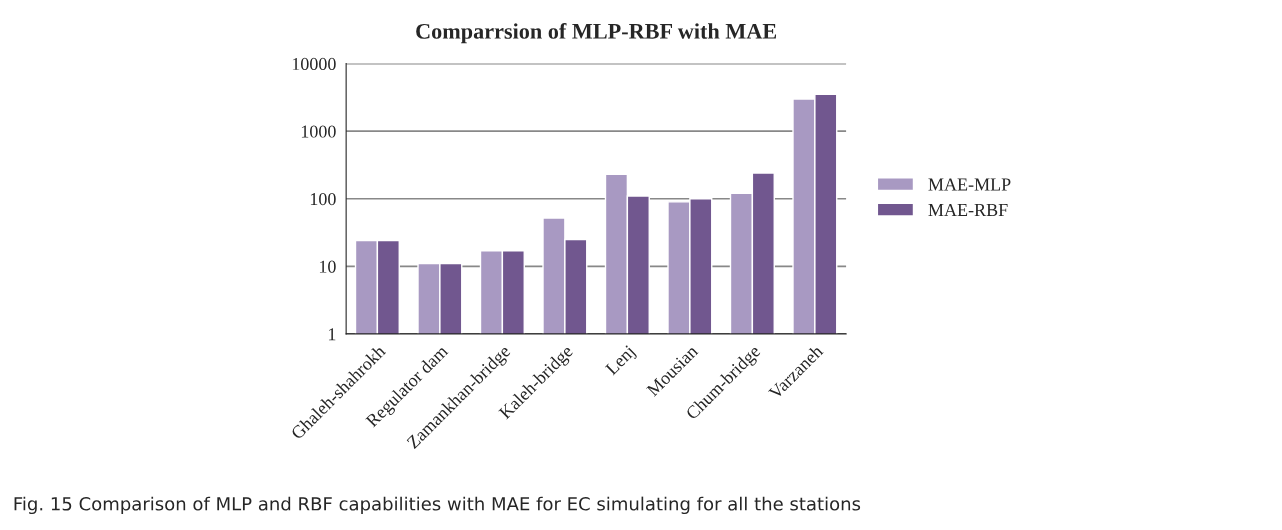 Image resolution: width=1282 pixels, height=530 pixels. Describe the element at coordinates (327, 266) in the screenshot. I see `y-tick-label: 10` at that location.